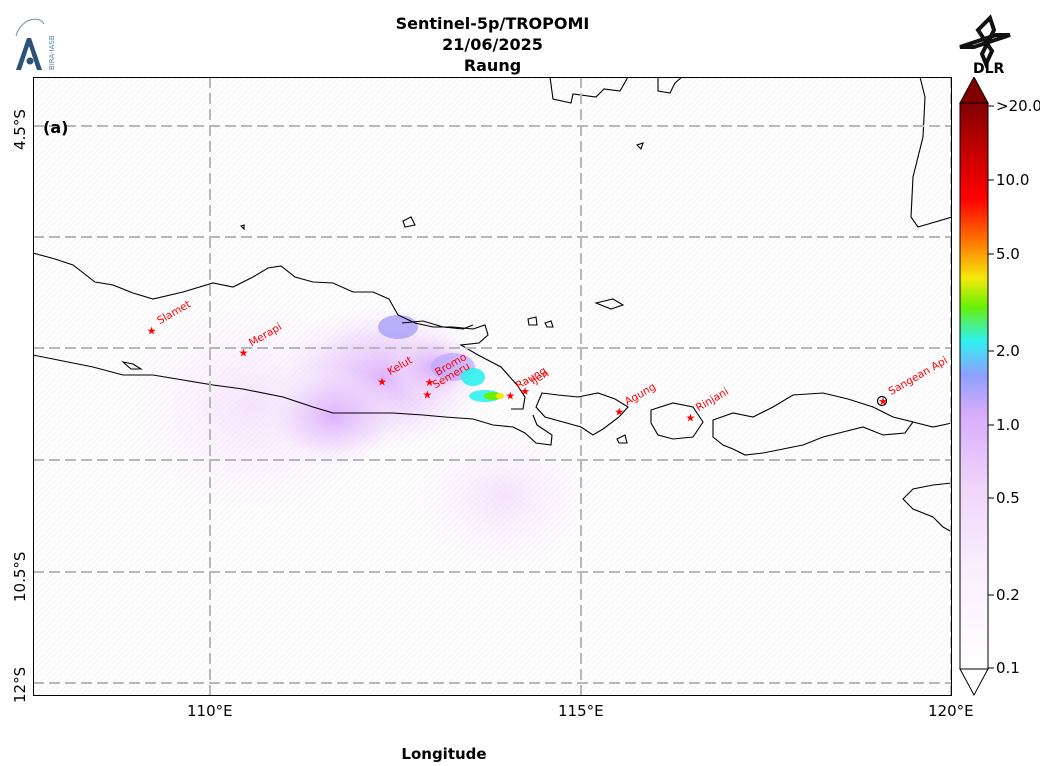  I want to click on colorbar-tick-5: 5.0, so click(1008, 254).